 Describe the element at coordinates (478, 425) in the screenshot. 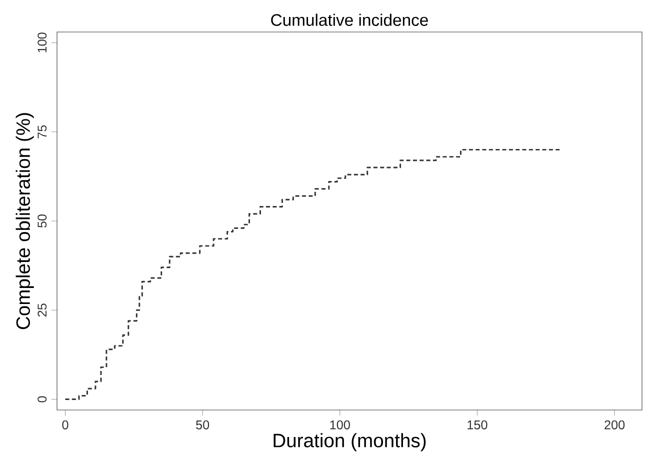

I see `x-tick-label: 150` at that location.